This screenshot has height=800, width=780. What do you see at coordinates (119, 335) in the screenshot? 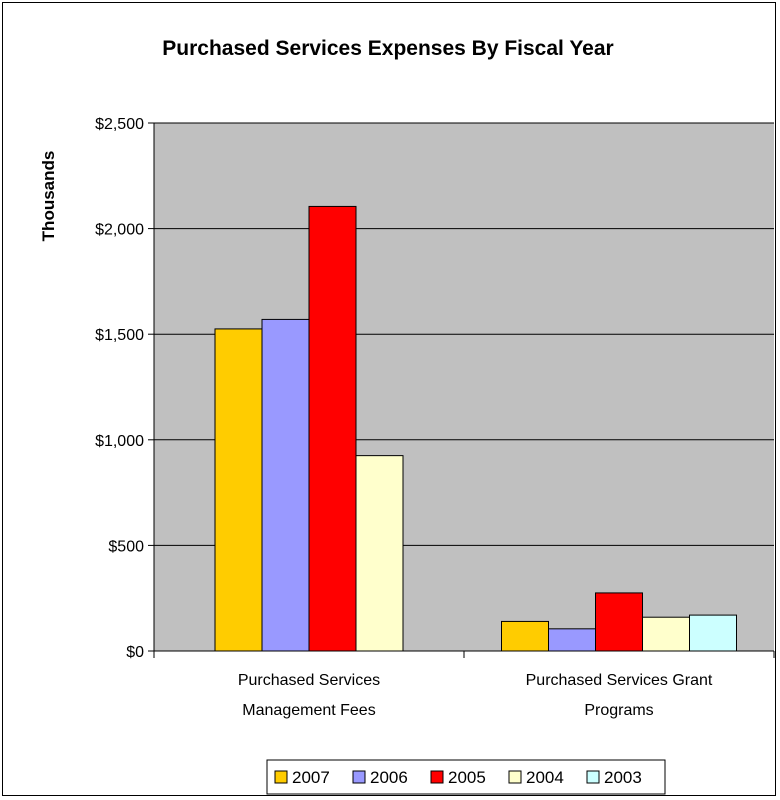
I see `y-tick-label: $1,500` at bounding box center [119, 335].